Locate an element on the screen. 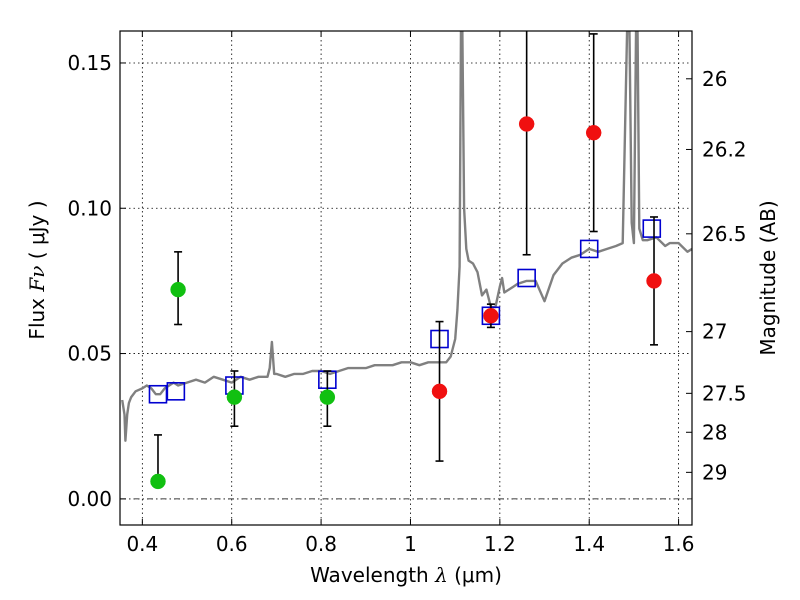 This screenshot has height=600, width=800. x-tick-label: 1.6 is located at coordinates (679, 544).